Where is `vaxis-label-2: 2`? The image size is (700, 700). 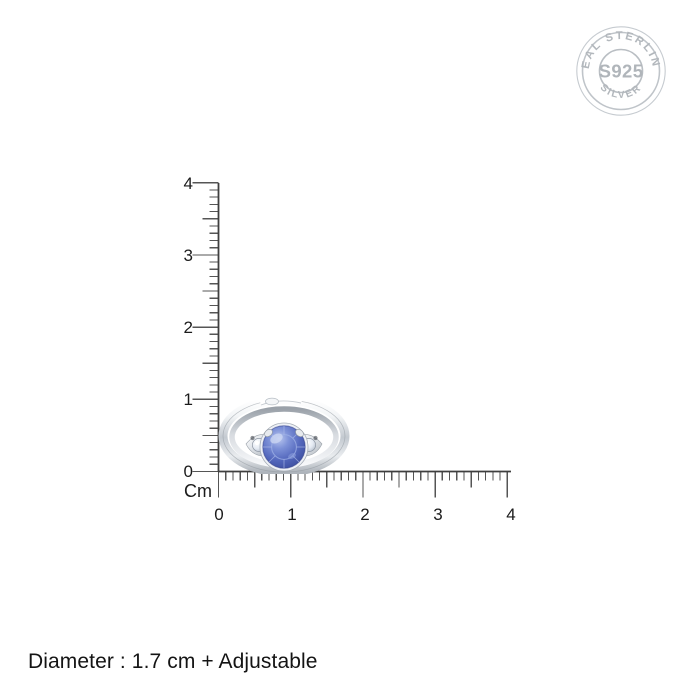 vaxis-label-2: 2 is located at coordinates (188, 327).